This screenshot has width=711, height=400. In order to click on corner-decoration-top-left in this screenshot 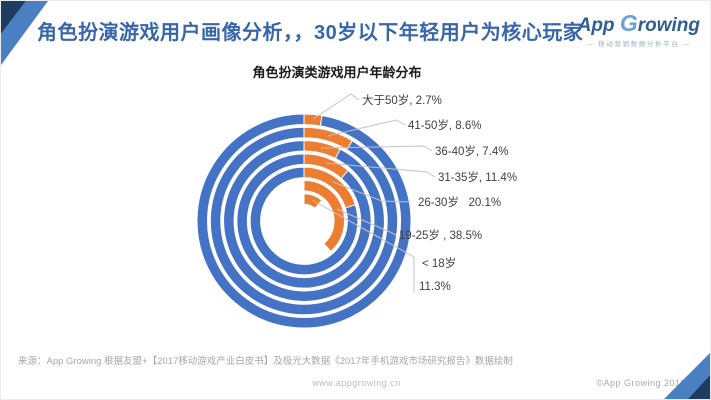, I will do `click(24, 33)`.